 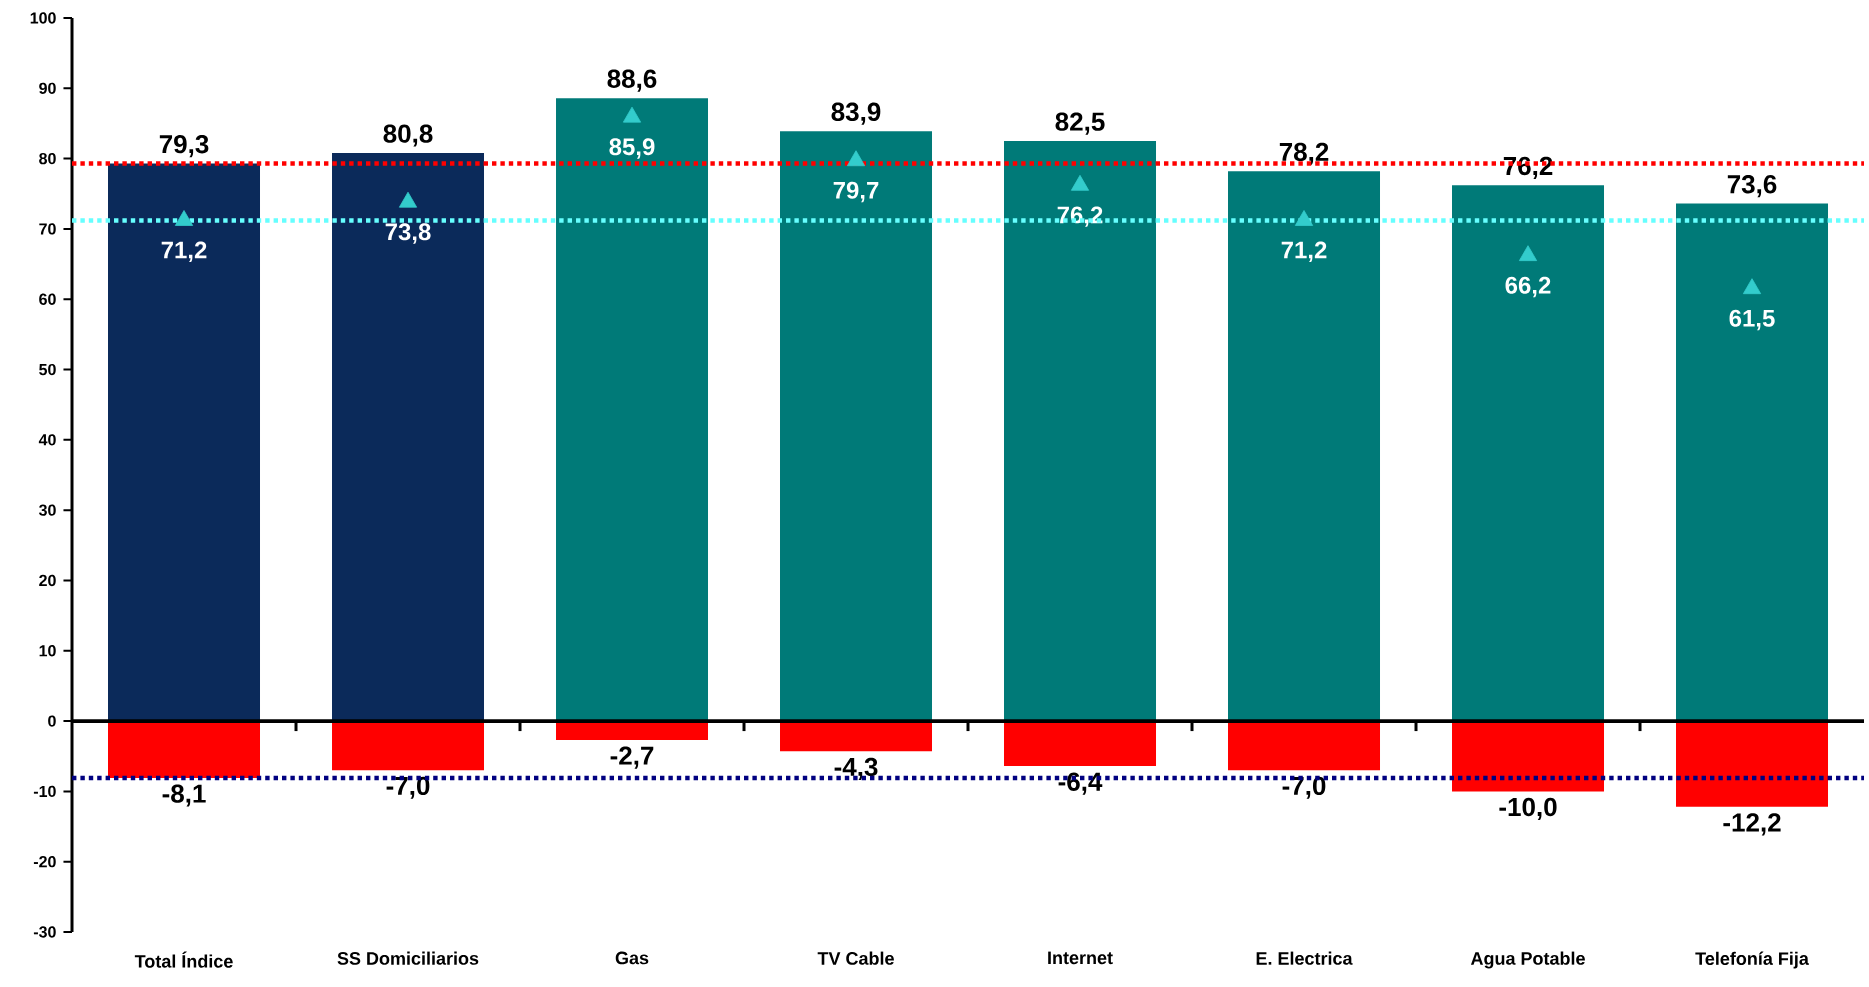 What do you see at coordinates (44, 862) in the screenshot?
I see `y-tick-label: -20` at bounding box center [44, 862].